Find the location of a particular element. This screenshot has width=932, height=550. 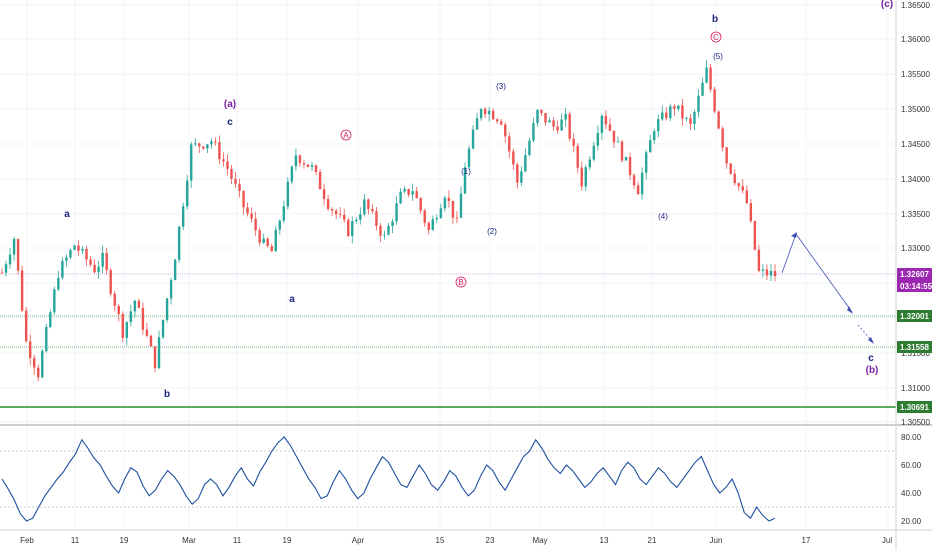

wave-circle-marker is located at coordinates (346, 135).